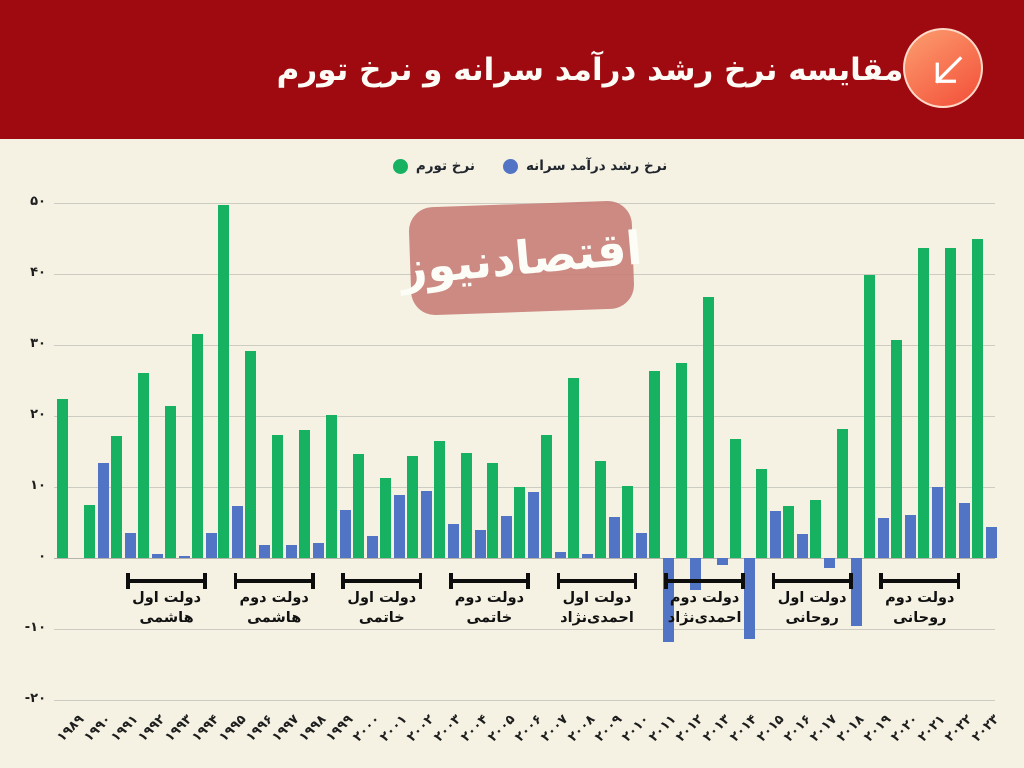  What do you see at coordinates (627, 521) in the screenshot?
I see `bar-inflation-2010` at bounding box center [627, 521].